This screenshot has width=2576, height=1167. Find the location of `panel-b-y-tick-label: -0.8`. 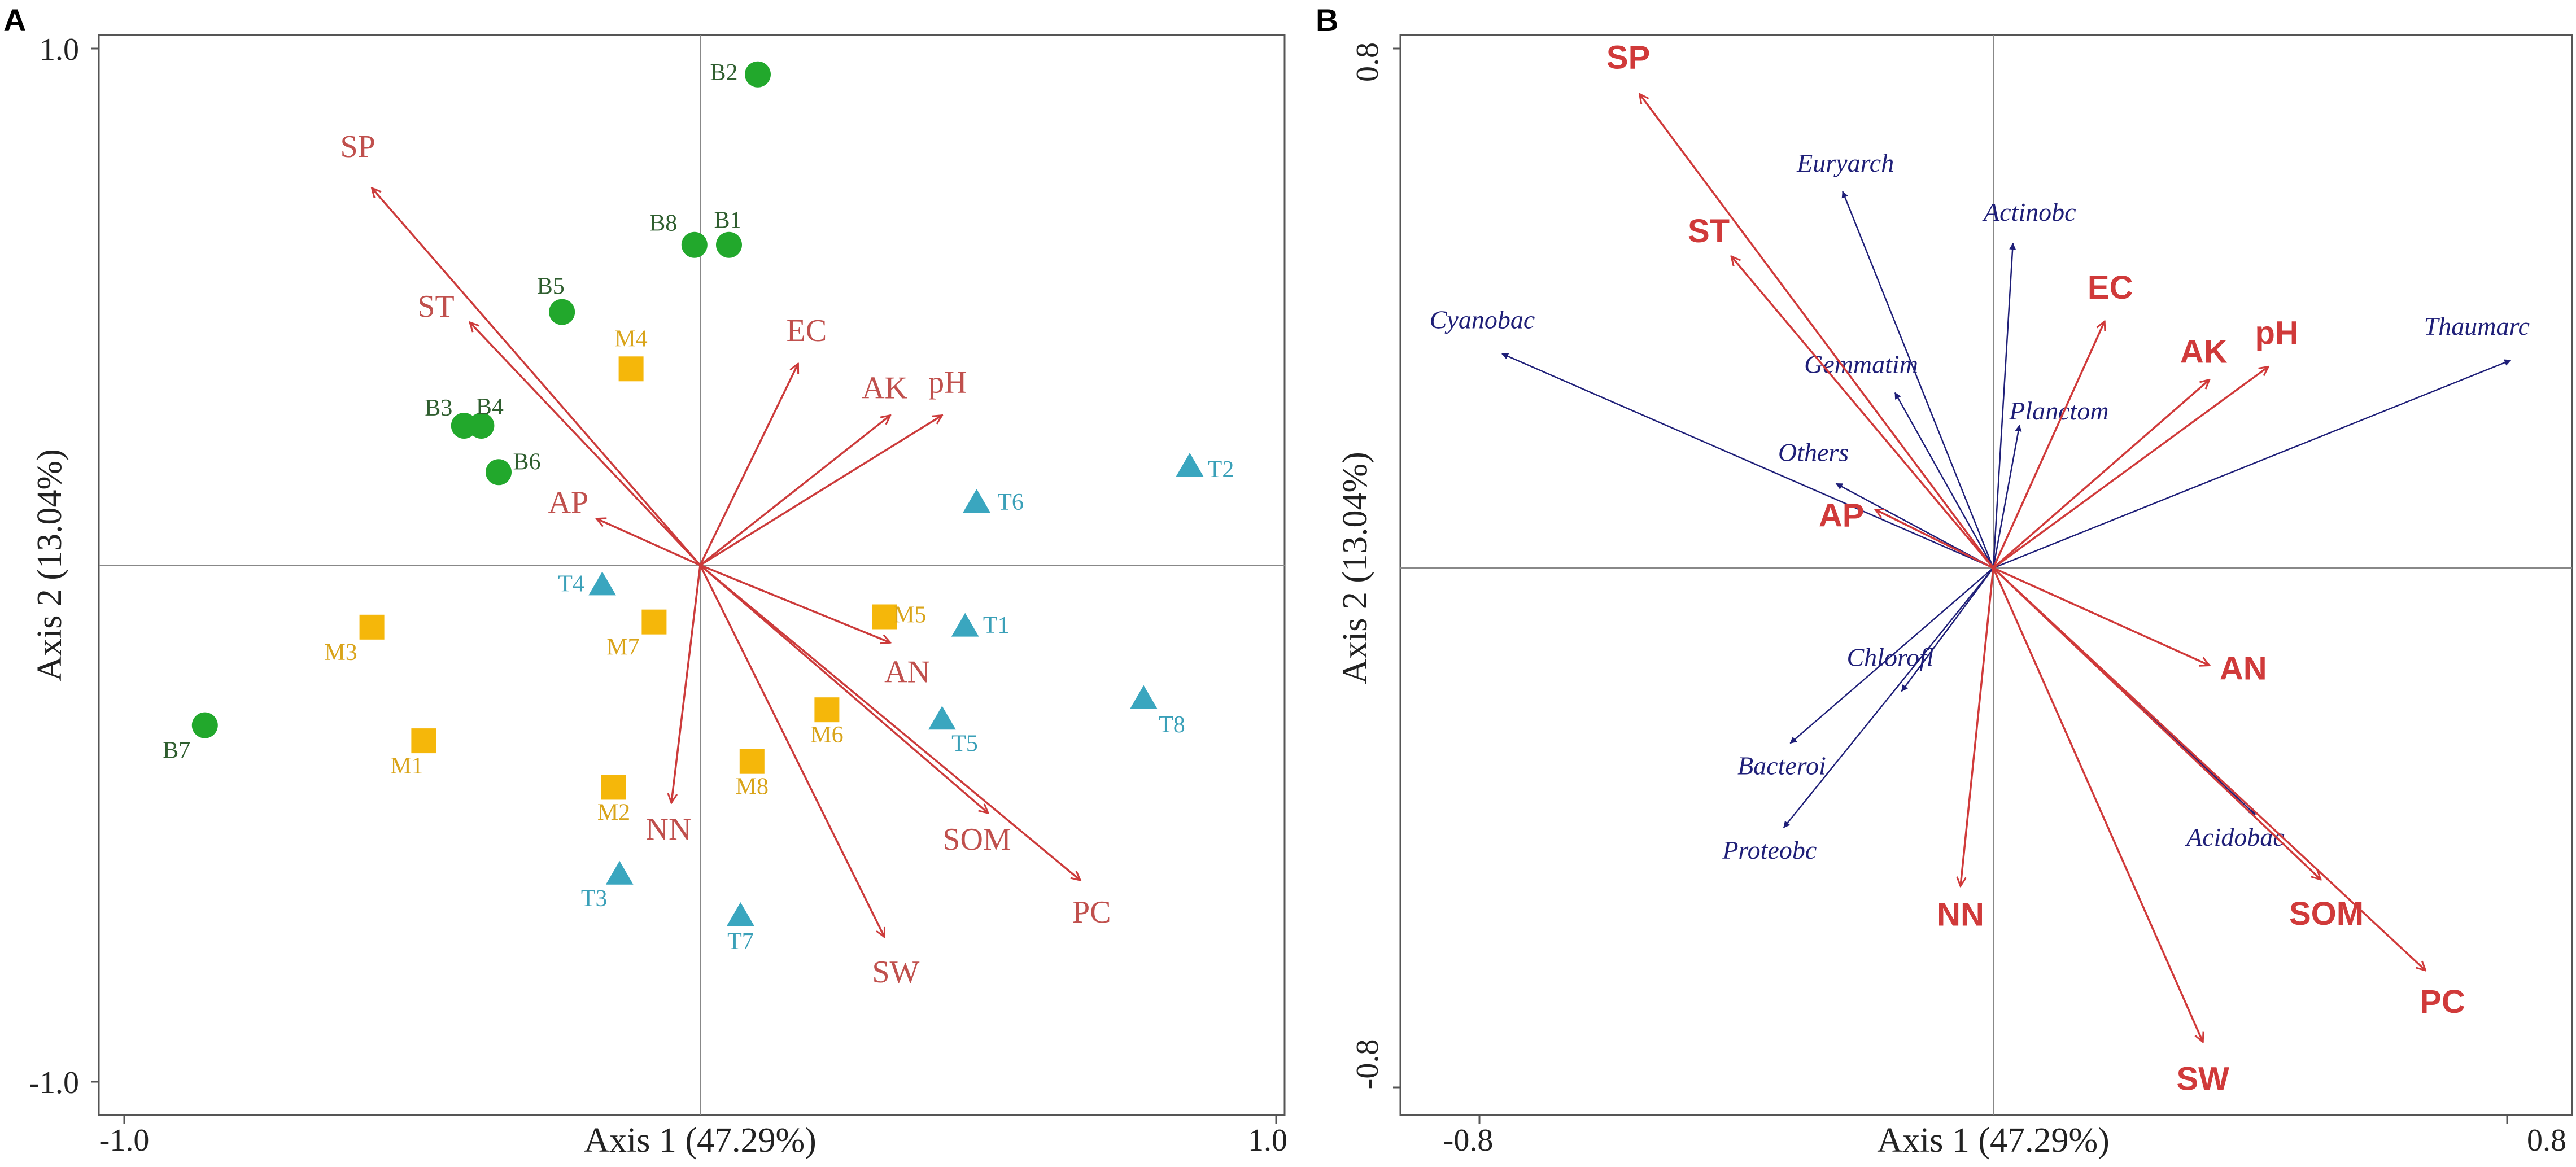

panel-b-y-tick-label: -0.8 is located at coordinates (1368, 1064).